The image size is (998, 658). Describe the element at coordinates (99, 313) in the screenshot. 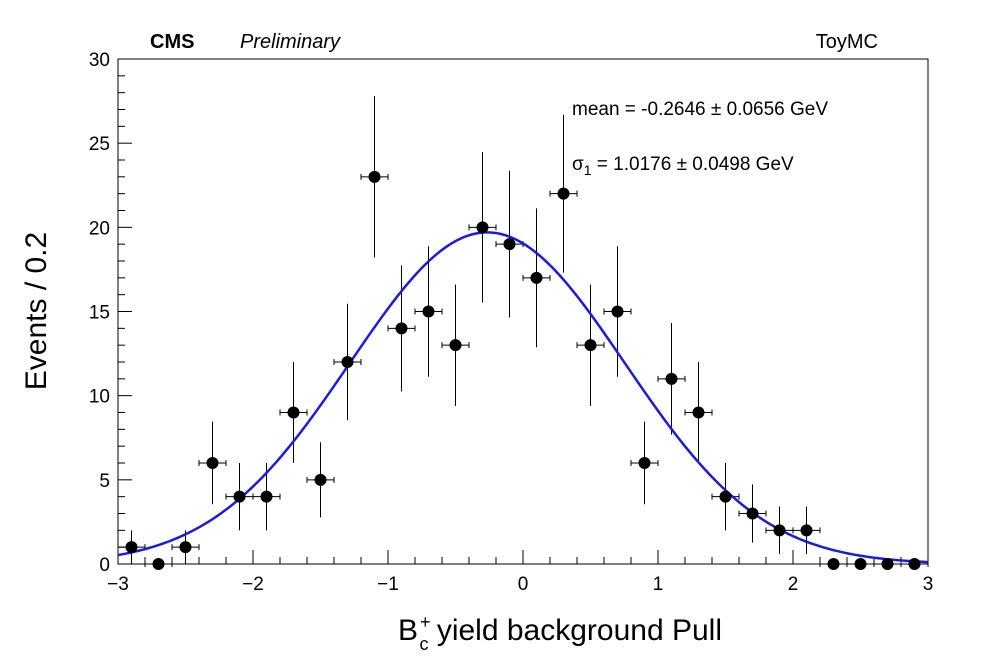

I see `y-tick-label: 15` at that location.